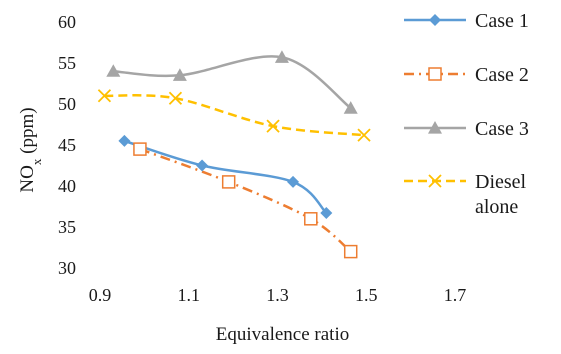  Describe the element at coordinates (67, 268) in the screenshot. I see `y-tick-label: 30` at that location.